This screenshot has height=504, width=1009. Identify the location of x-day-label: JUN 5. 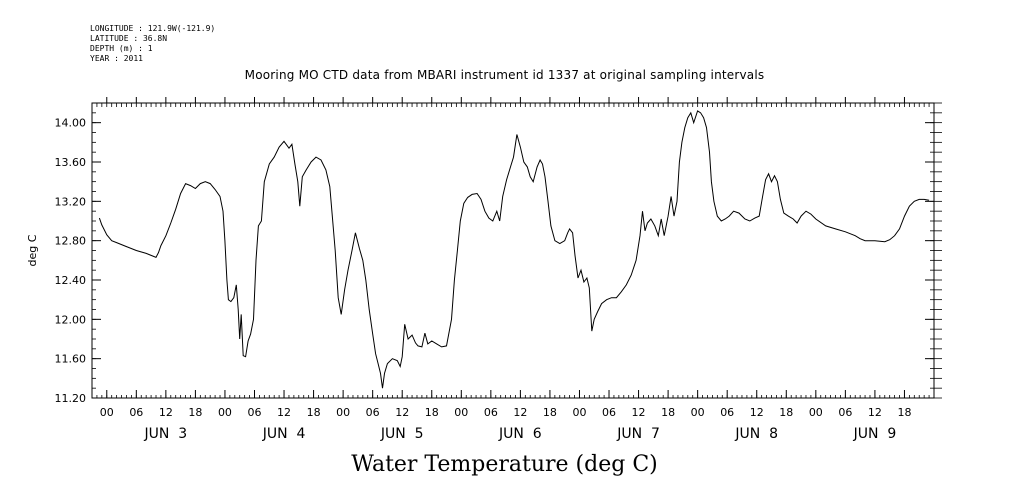
(402, 434).